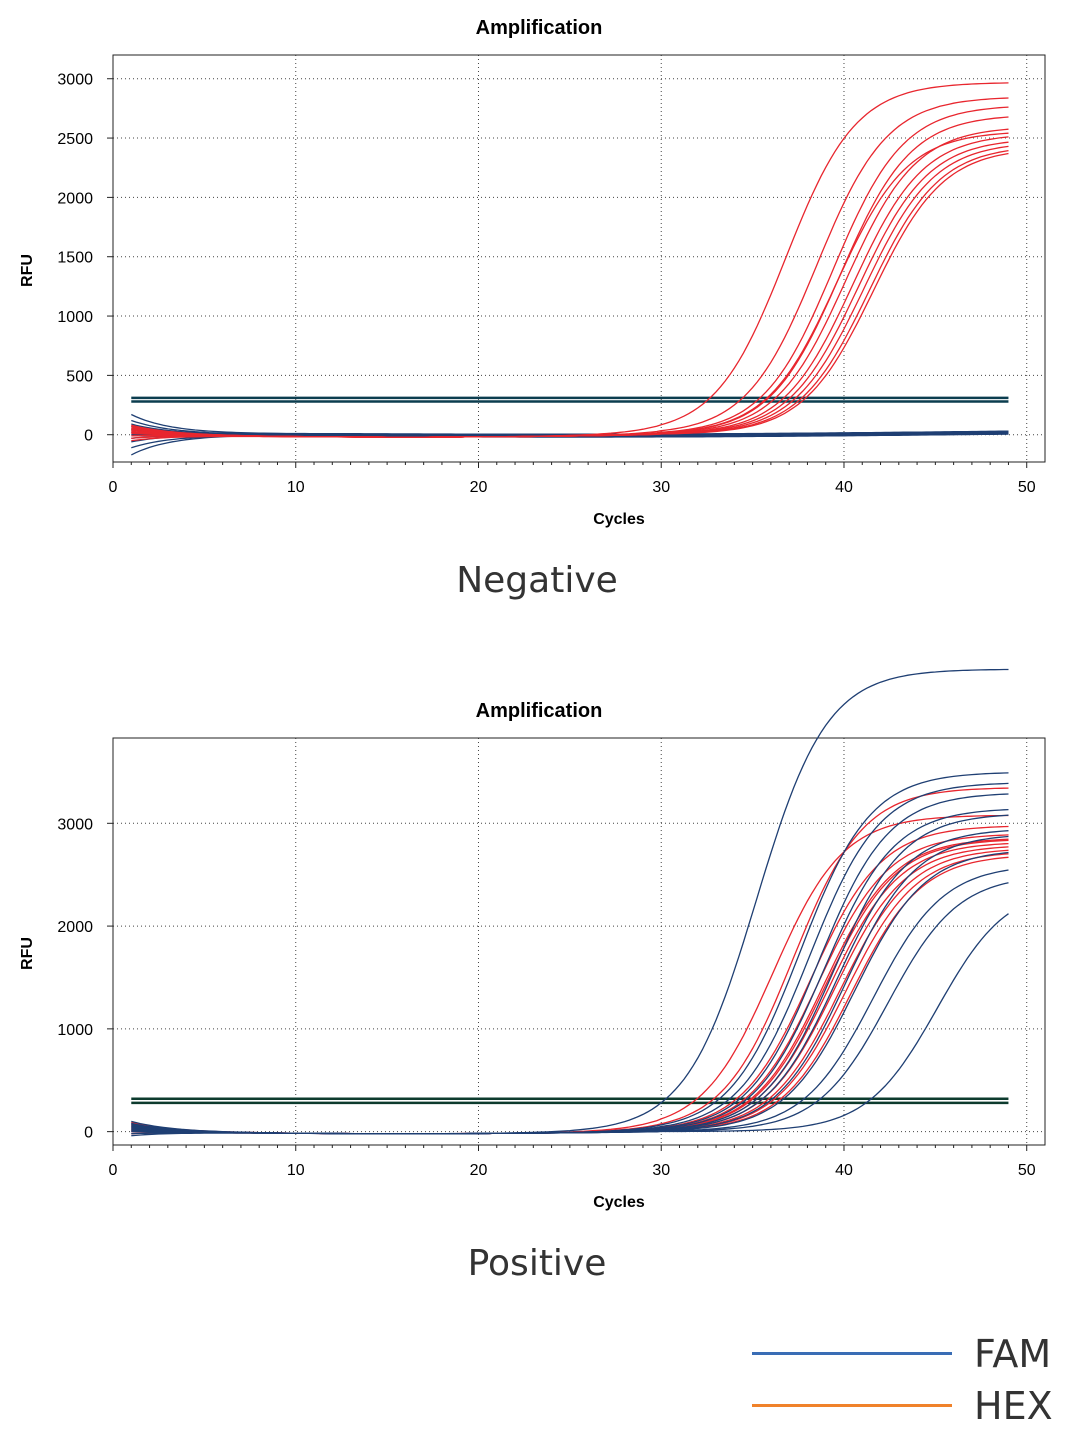 This screenshot has height=1440, width=1074. I want to click on negative-ytick-label: 1500, so click(75, 258).